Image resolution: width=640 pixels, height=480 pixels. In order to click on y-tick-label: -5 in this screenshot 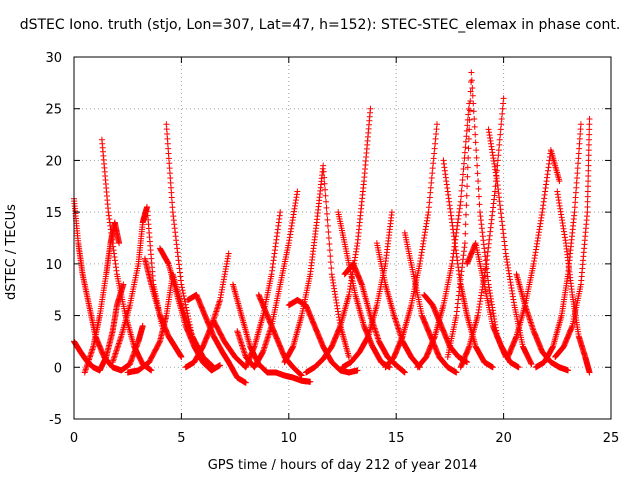, I will do `click(55, 420)`.